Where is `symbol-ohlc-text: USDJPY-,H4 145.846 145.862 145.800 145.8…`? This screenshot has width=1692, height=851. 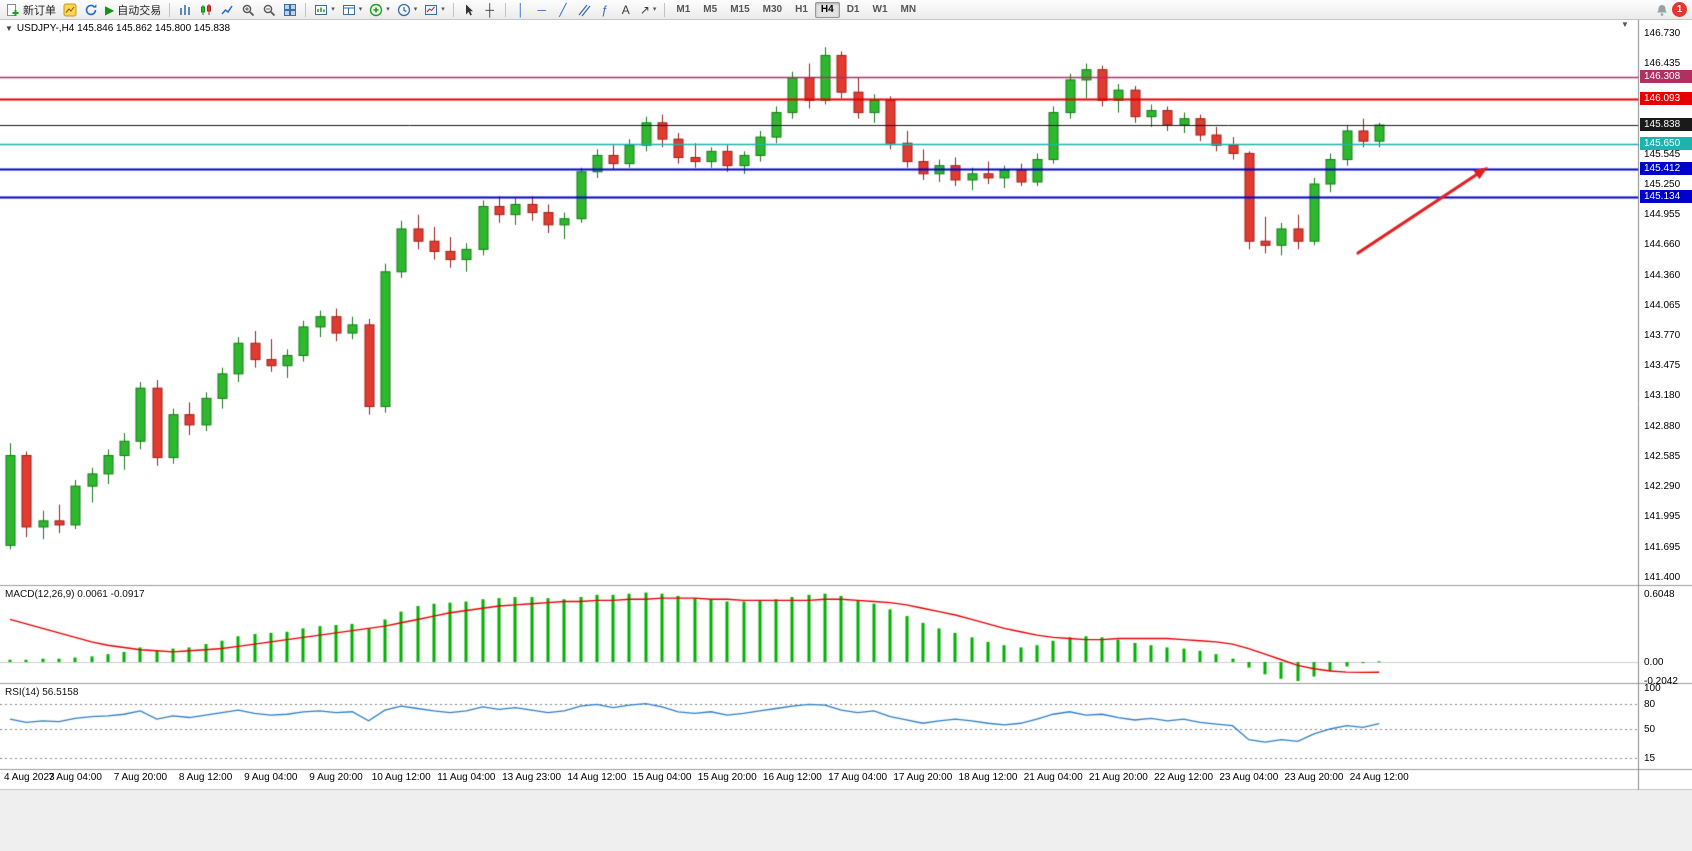
symbol-ohlc-text: USDJPY-,H4 145.846 145.862 145.800 145.8… is located at coordinates (123, 28).